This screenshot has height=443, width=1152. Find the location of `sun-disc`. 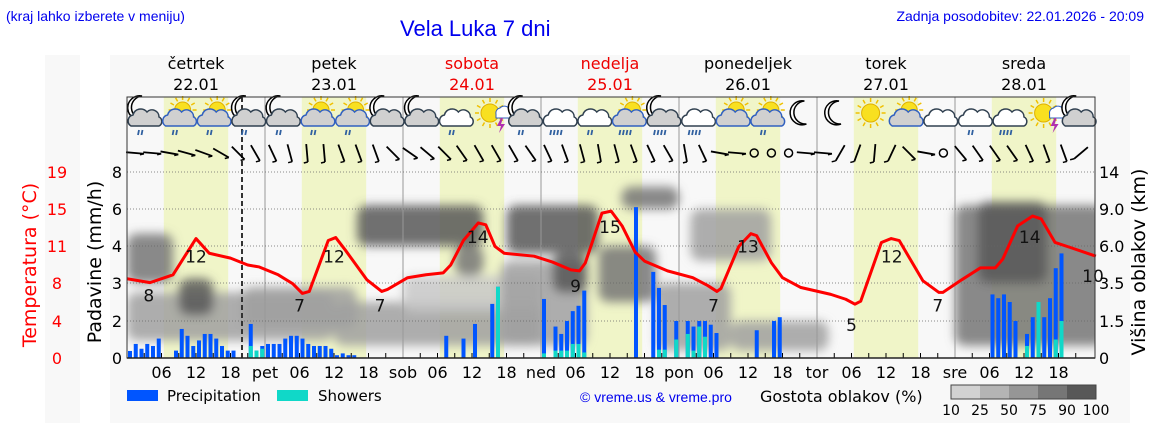

sun-disc is located at coordinates (871, 113).